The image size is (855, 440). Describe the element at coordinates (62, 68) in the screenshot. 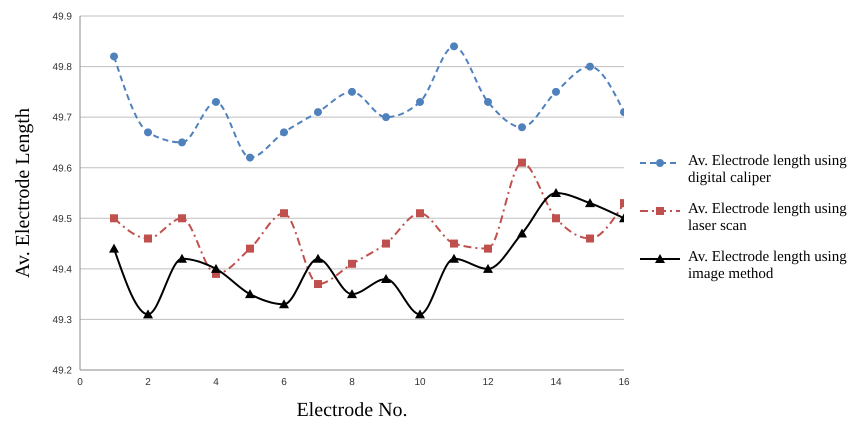

I see `y-tick-label: 49.8` at that location.